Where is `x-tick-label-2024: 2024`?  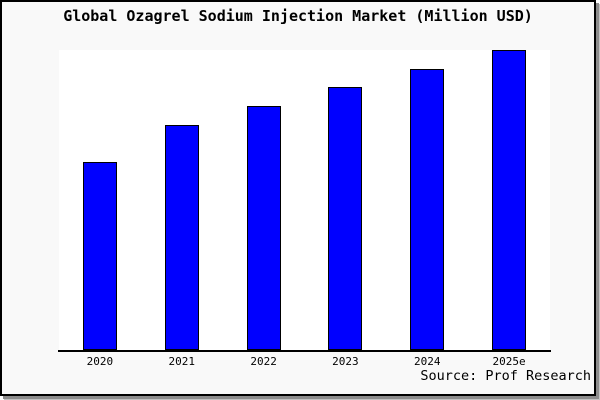 x-tick-label-2024: 2024 is located at coordinates (427, 361).